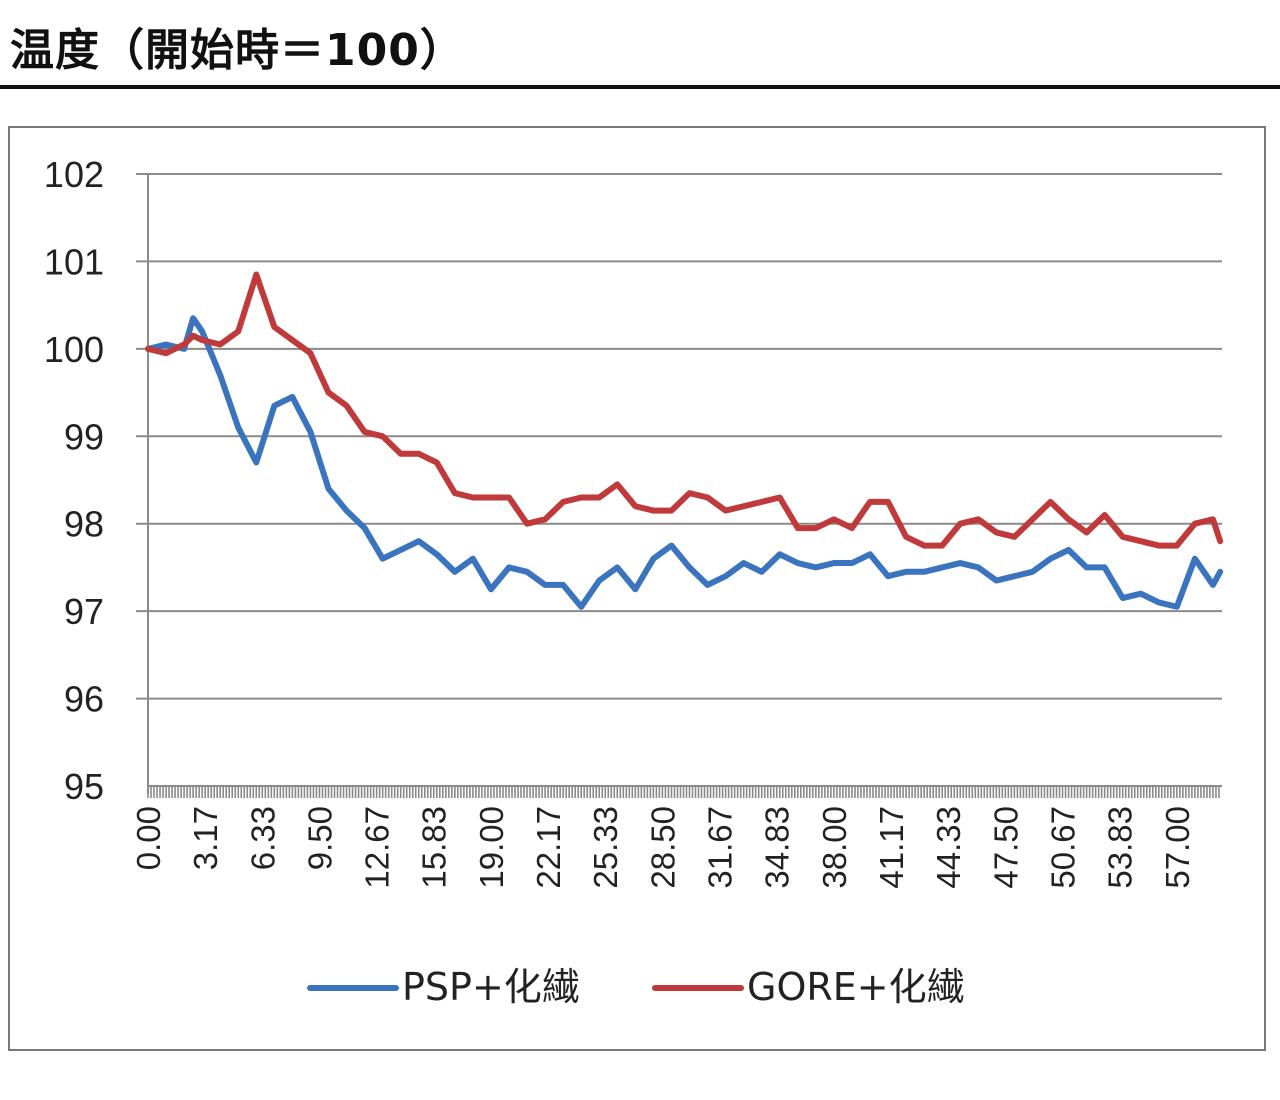 The width and height of the screenshot is (1280, 1100). I want to click on title-underline, so click(640, 87).